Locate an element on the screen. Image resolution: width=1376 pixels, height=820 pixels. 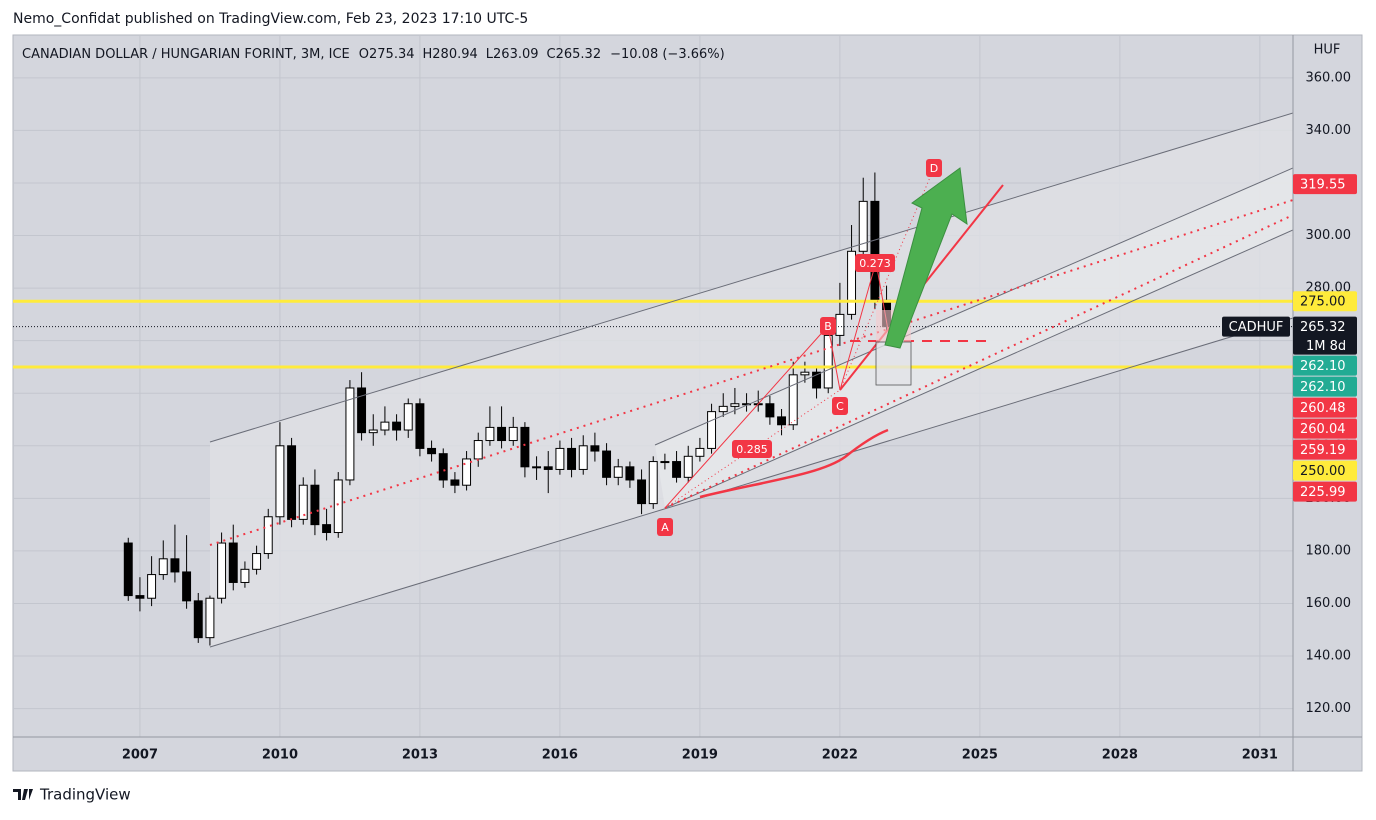
y-tick-label: 140.00 is located at coordinates (1329, 656).